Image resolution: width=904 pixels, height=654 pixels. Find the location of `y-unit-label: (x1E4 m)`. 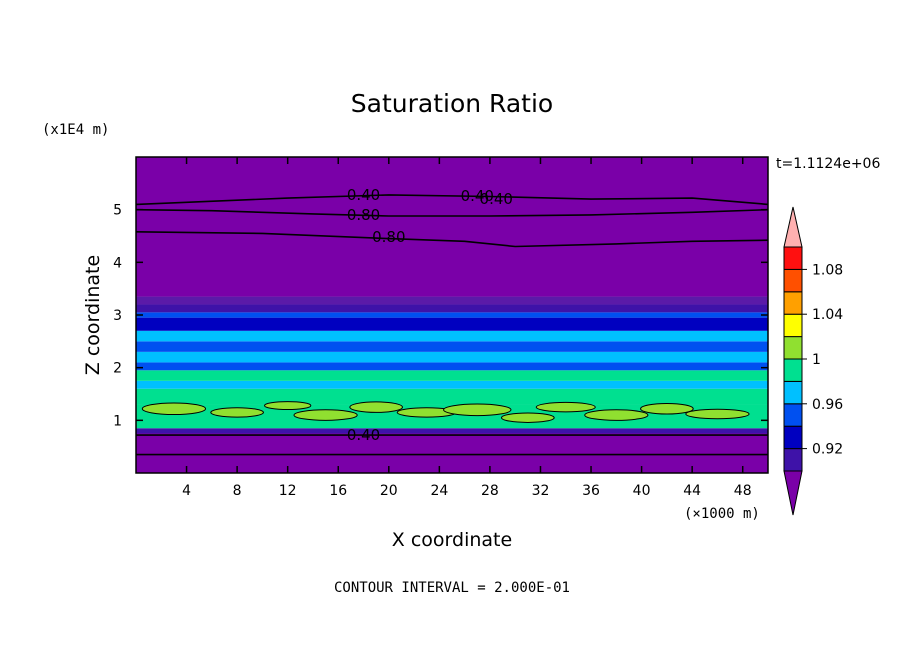

y-unit-label: (x1E4 m) is located at coordinates (75, 130).